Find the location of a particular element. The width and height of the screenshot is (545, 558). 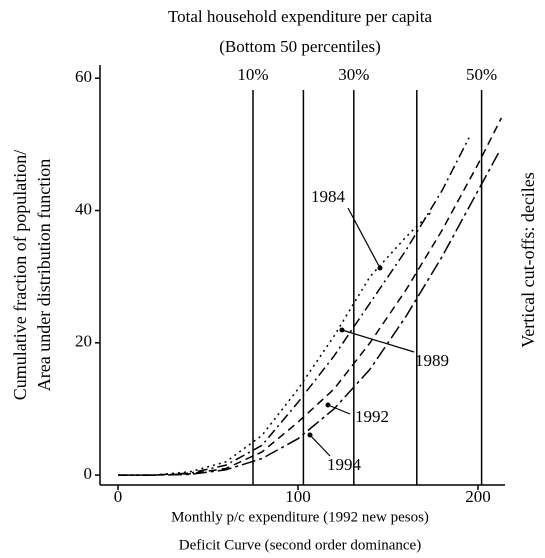

x-axis-label: Monthly p/c expenditure (1992 new pesos) is located at coordinates (300, 517).